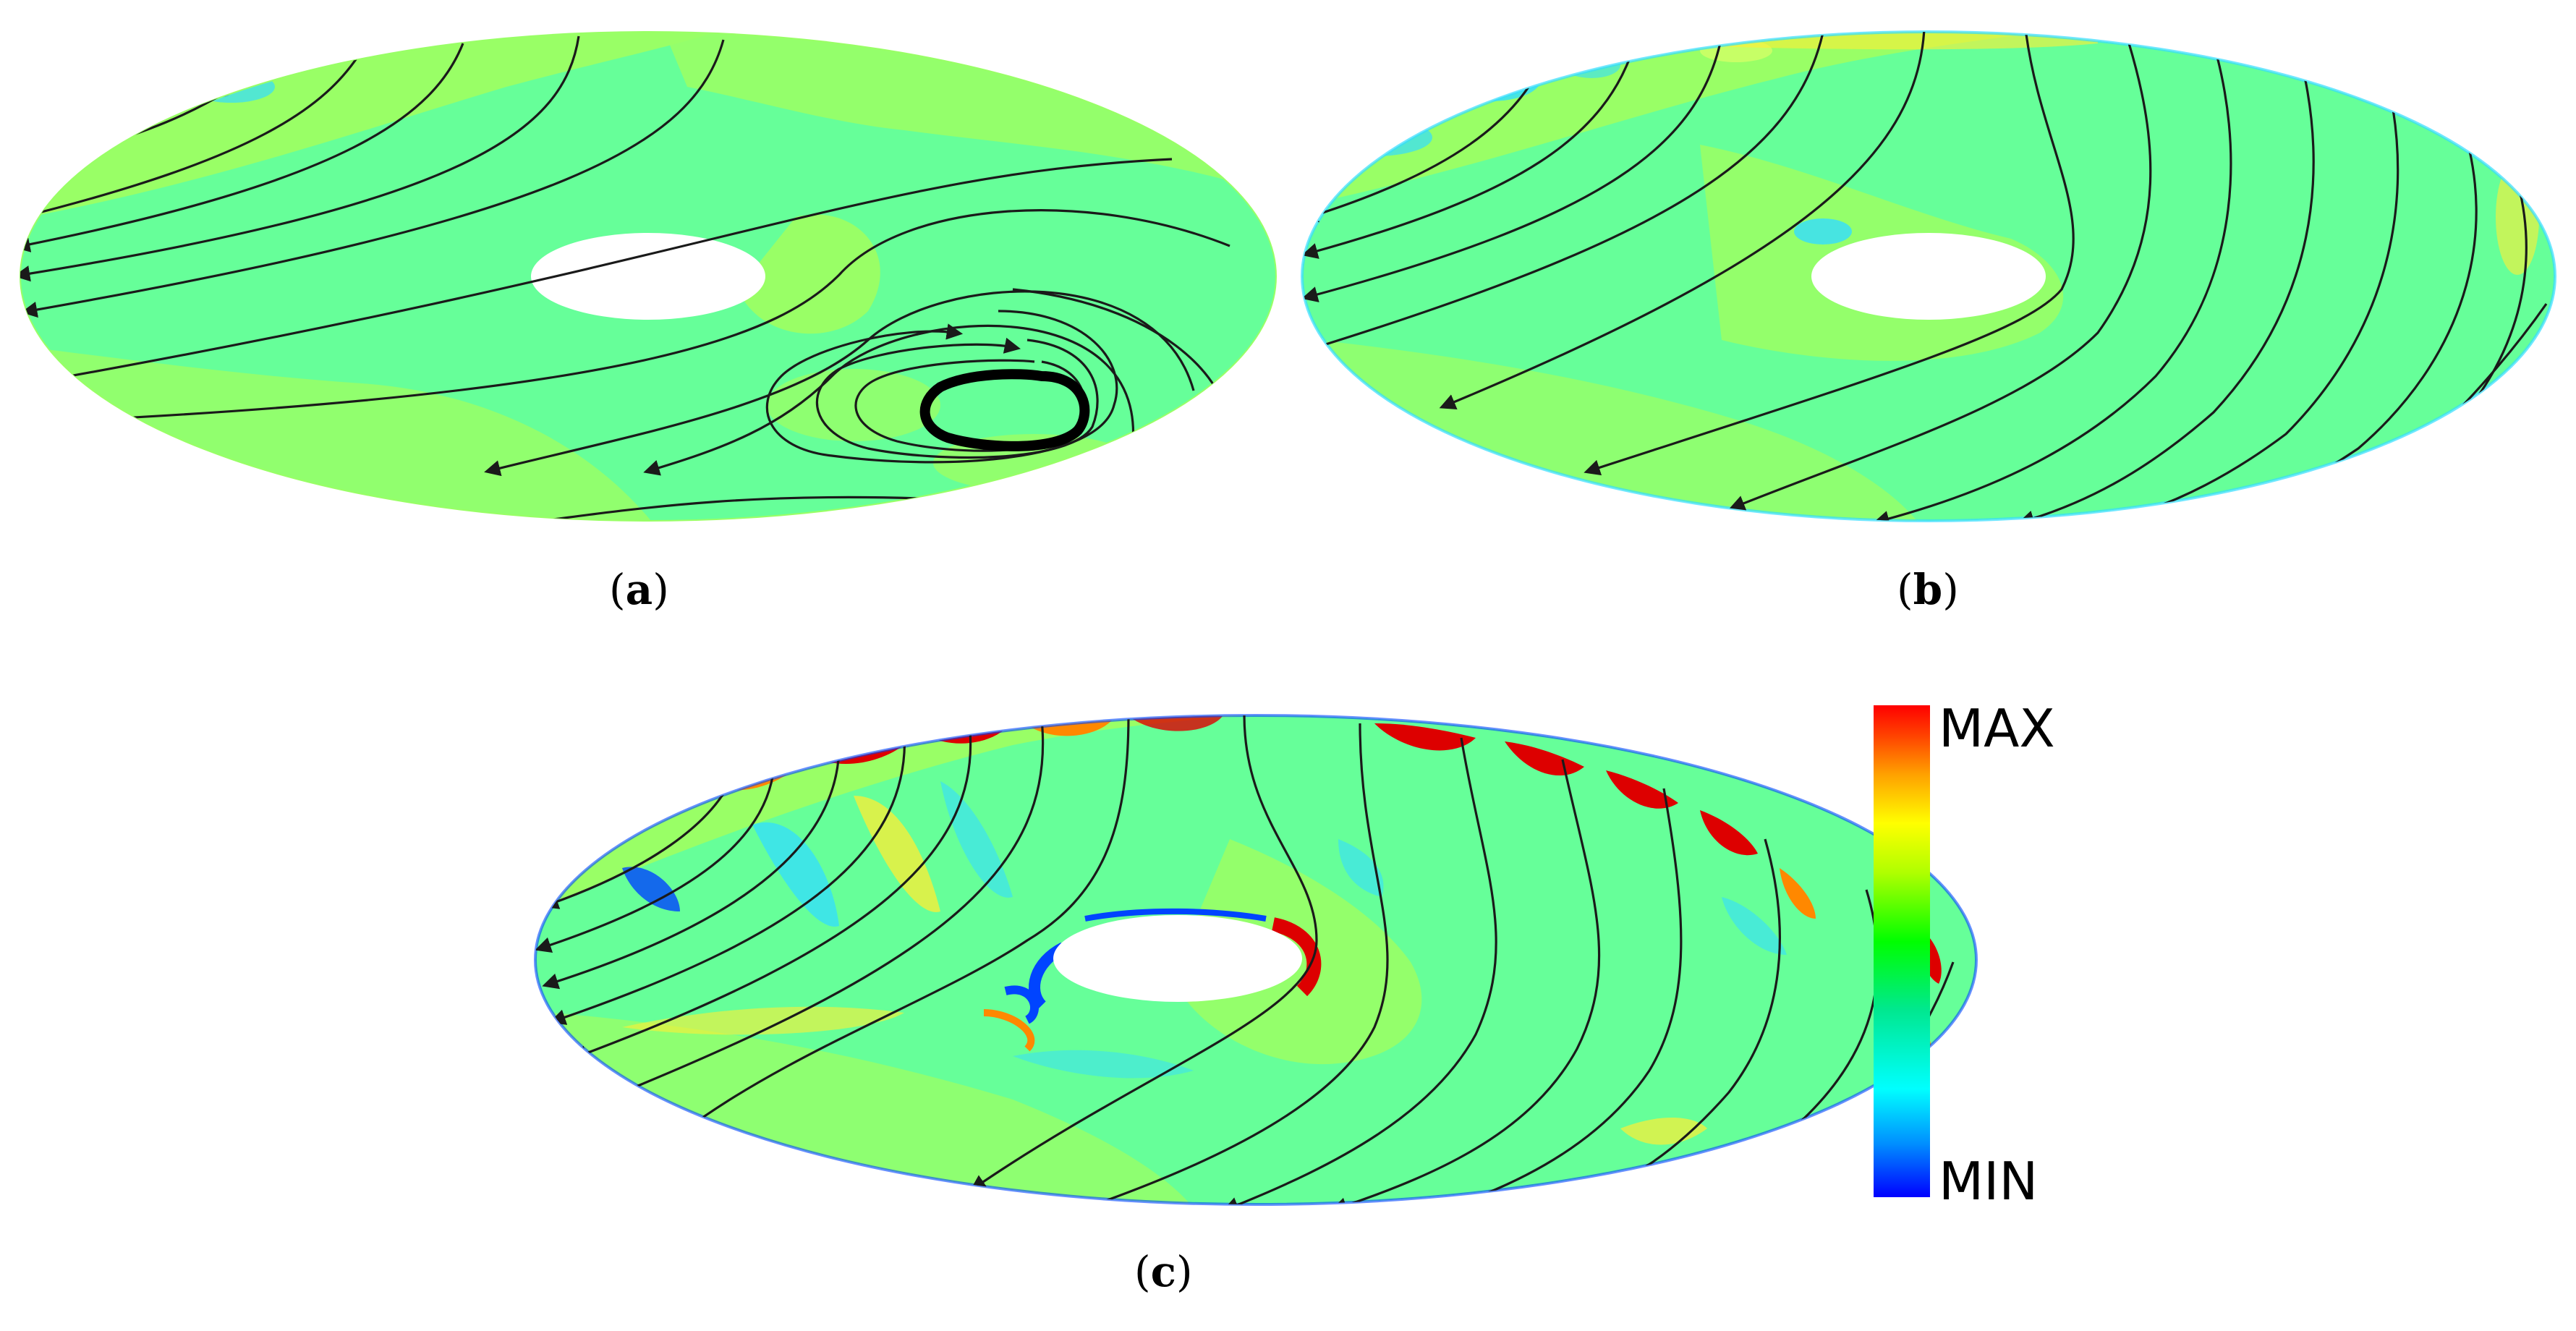 The width and height of the screenshot is (2576, 1331). What do you see at coordinates (1928, 276) in the screenshot?
I see `panel-b-inner-hole` at bounding box center [1928, 276].